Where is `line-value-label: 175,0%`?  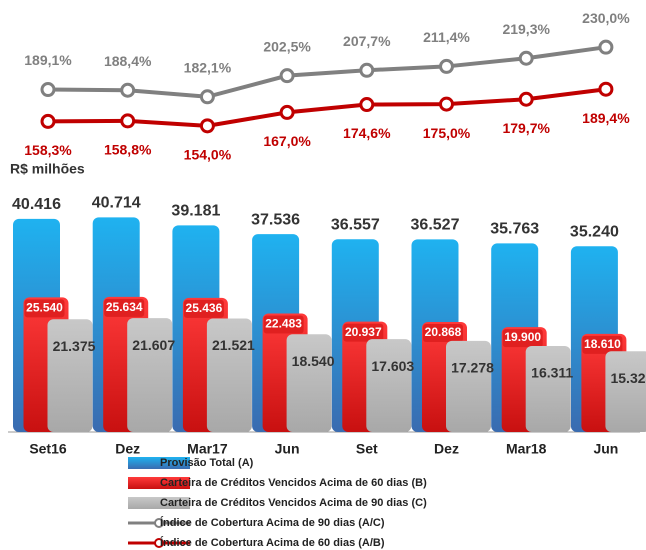 line-value-label: 175,0% is located at coordinates (447, 133).